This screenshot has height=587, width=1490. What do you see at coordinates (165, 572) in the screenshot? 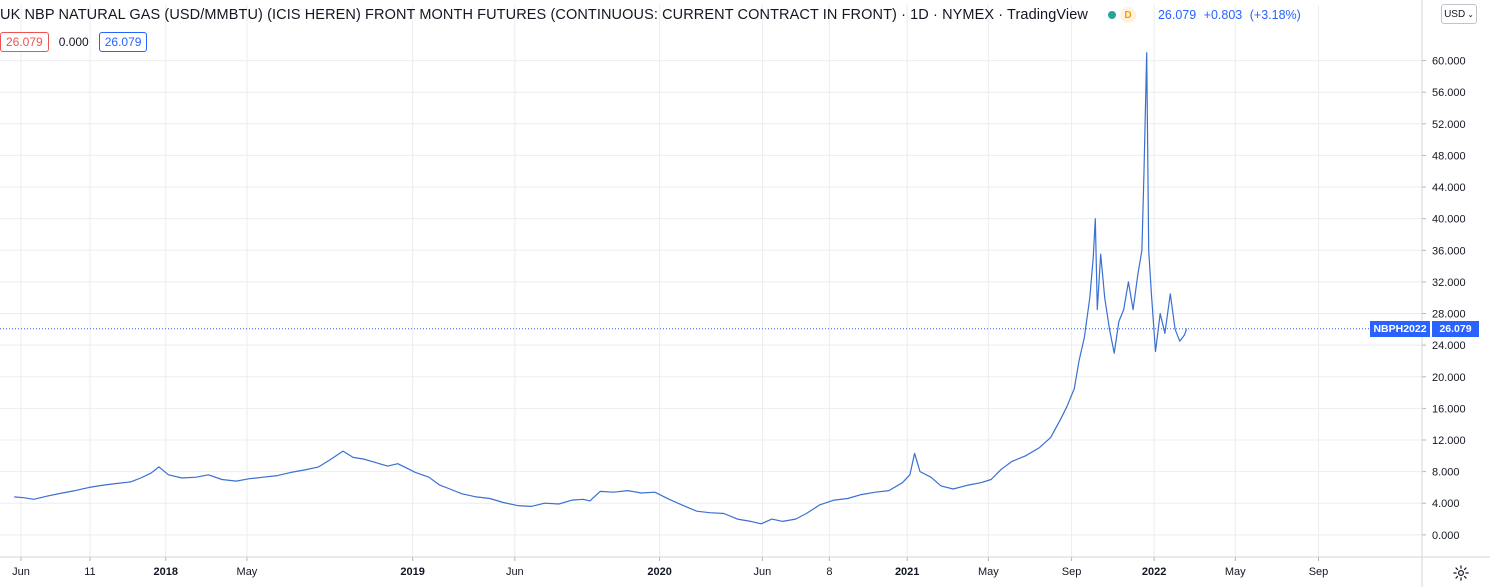
I see `x-tick-label: 2018` at bounding box center [165, 572].